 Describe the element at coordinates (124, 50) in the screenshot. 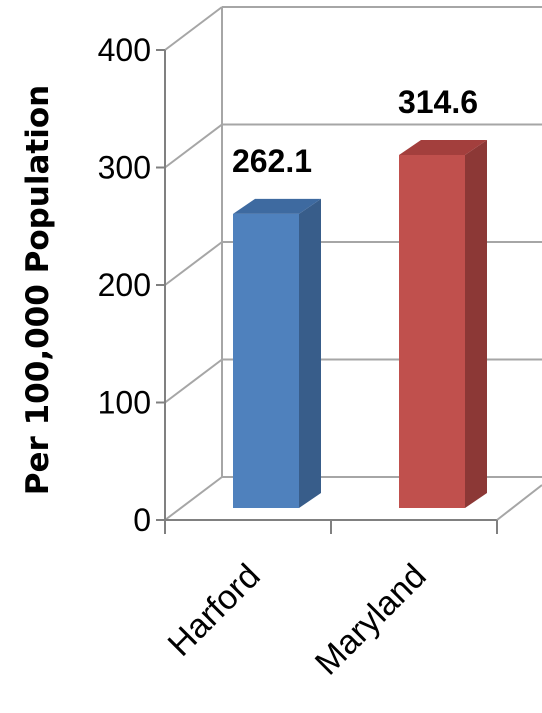

I see `y-tick-label: 400` at that location.